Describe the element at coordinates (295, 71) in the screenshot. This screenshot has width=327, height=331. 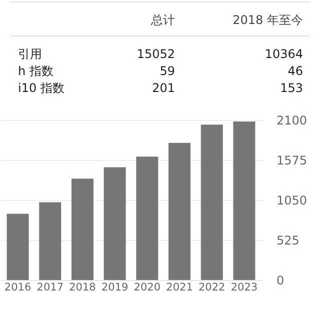
I see `data-label: 46` at that location.